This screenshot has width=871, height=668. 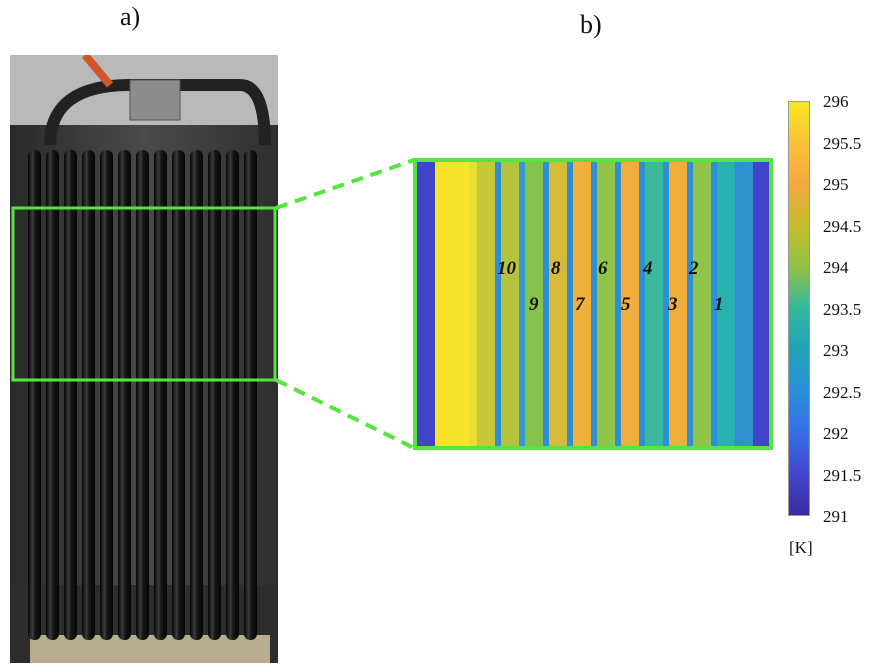 What do you see at coordinates (836, 101) in the screenshot?
I see `colorbar-tick-label: 296` at bounding box center [836, 101].